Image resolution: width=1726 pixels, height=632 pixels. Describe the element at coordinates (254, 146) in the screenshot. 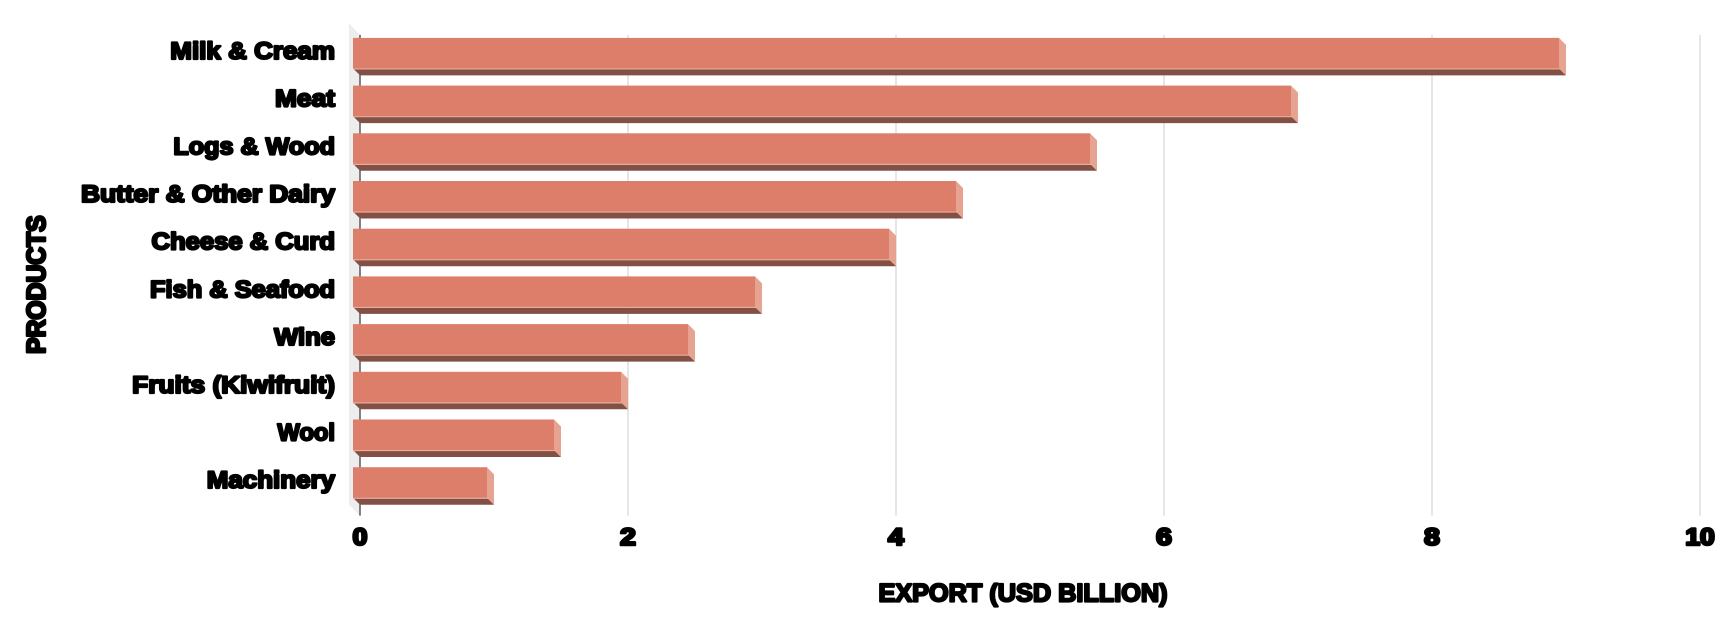

I see `svg-text: Logs & Wood` at that location.